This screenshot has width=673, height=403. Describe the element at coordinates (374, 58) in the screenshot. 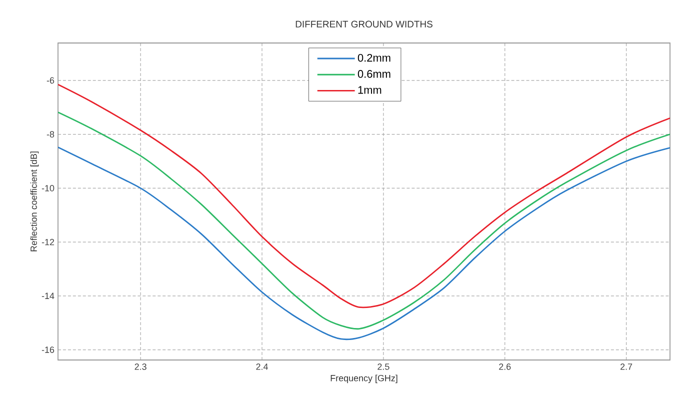

I see `legend-label: 0.2mm` at that location.